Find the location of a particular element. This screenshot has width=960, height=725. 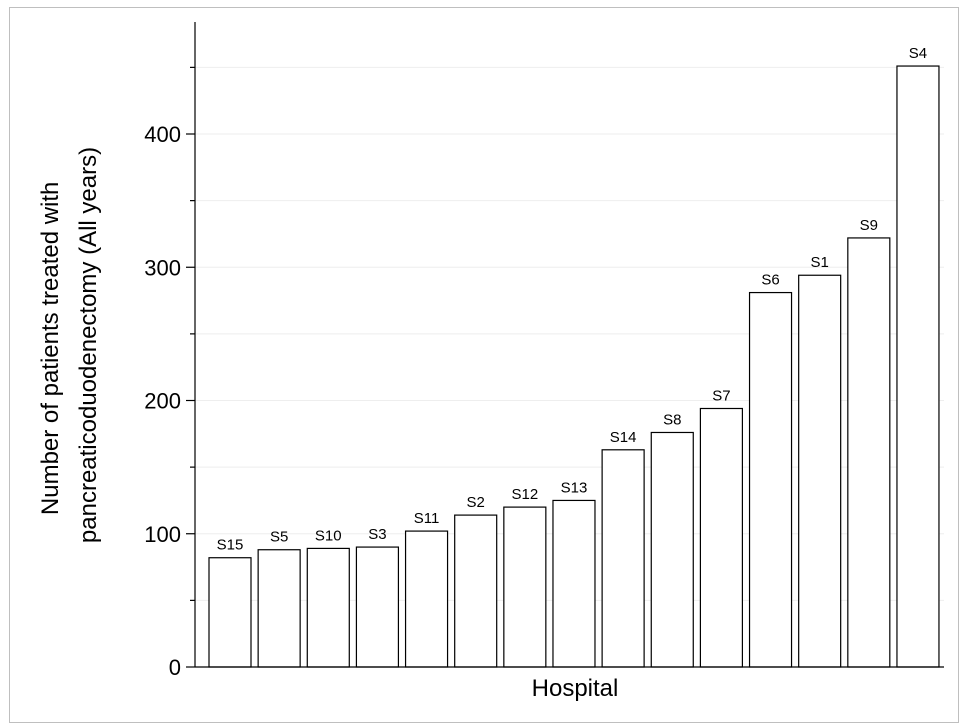

bar-label-s12: S12 is located at coordinates (524, 494).